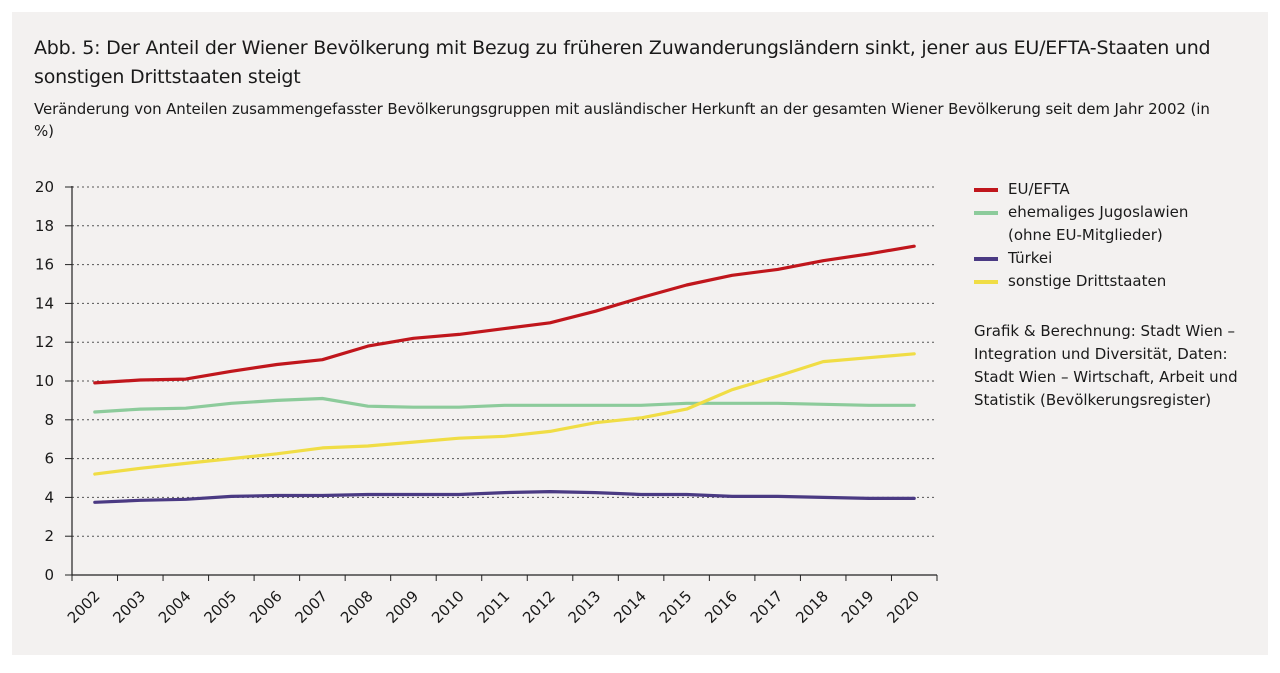 Image resolution: width=1280 pixels, height=673 pixels. I want to click on y-tick-label: 16, so click(44, 265).